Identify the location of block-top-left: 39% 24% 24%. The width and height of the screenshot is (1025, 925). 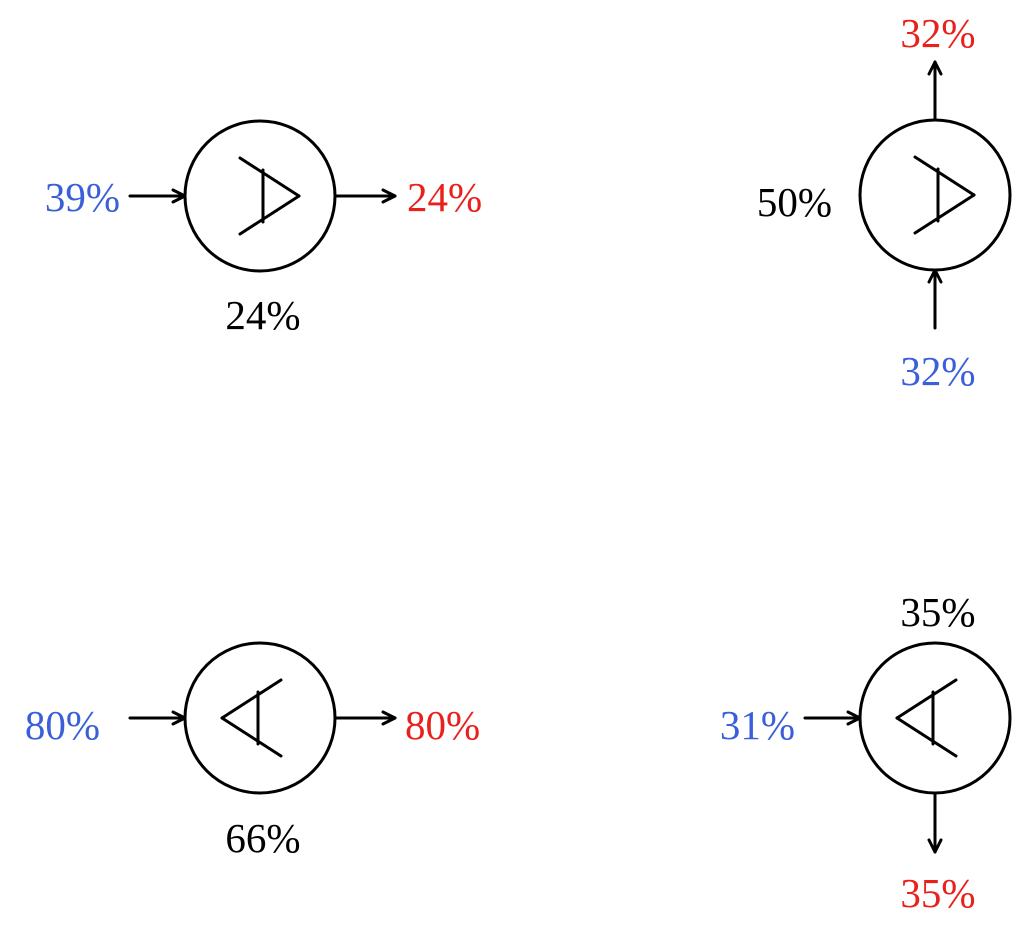
(263, 228).